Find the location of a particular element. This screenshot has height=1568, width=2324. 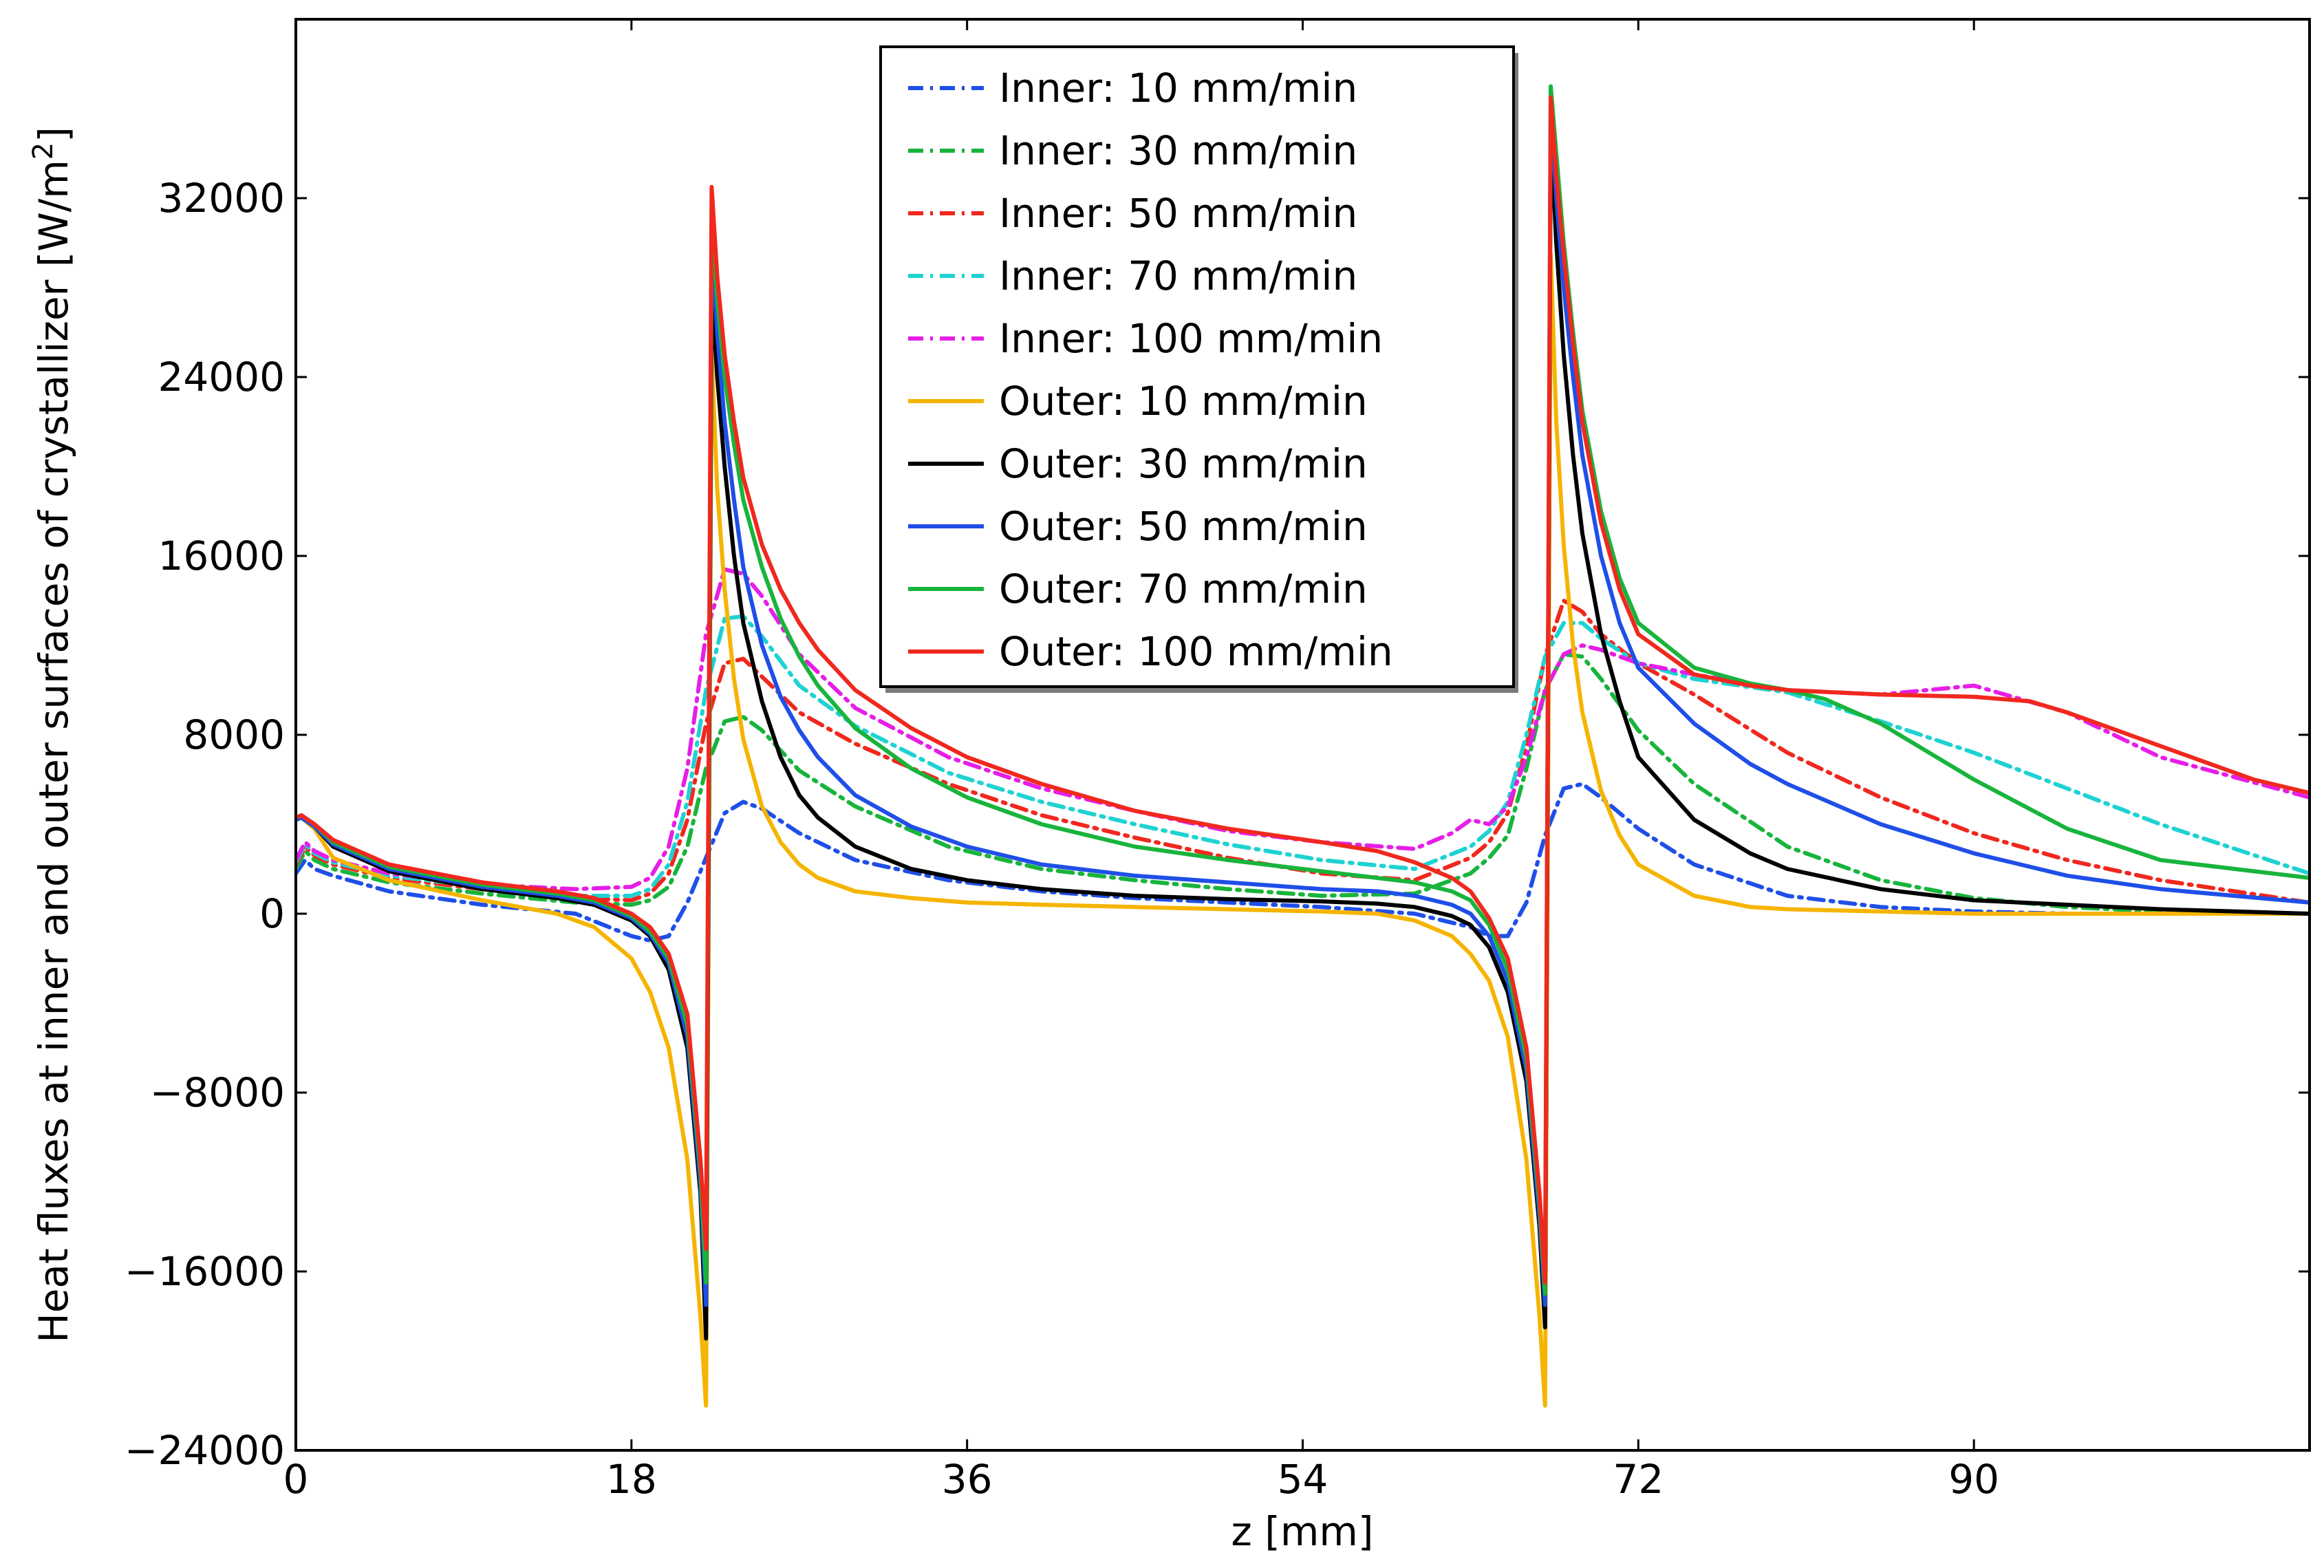

x-tick-label: 72 is located at coordinates (1638, 1479).